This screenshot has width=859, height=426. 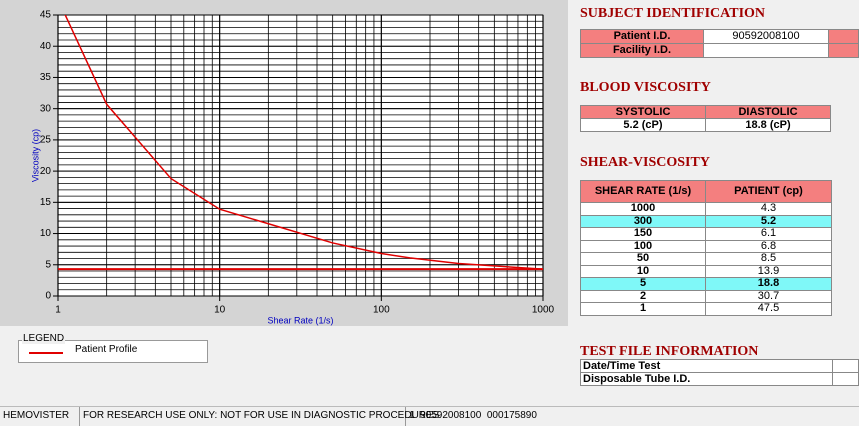 What do you see at coordinates (643, 259) in the screenshot?
I see `shear-rate-cell: 50` at bounding box center [643, 259].